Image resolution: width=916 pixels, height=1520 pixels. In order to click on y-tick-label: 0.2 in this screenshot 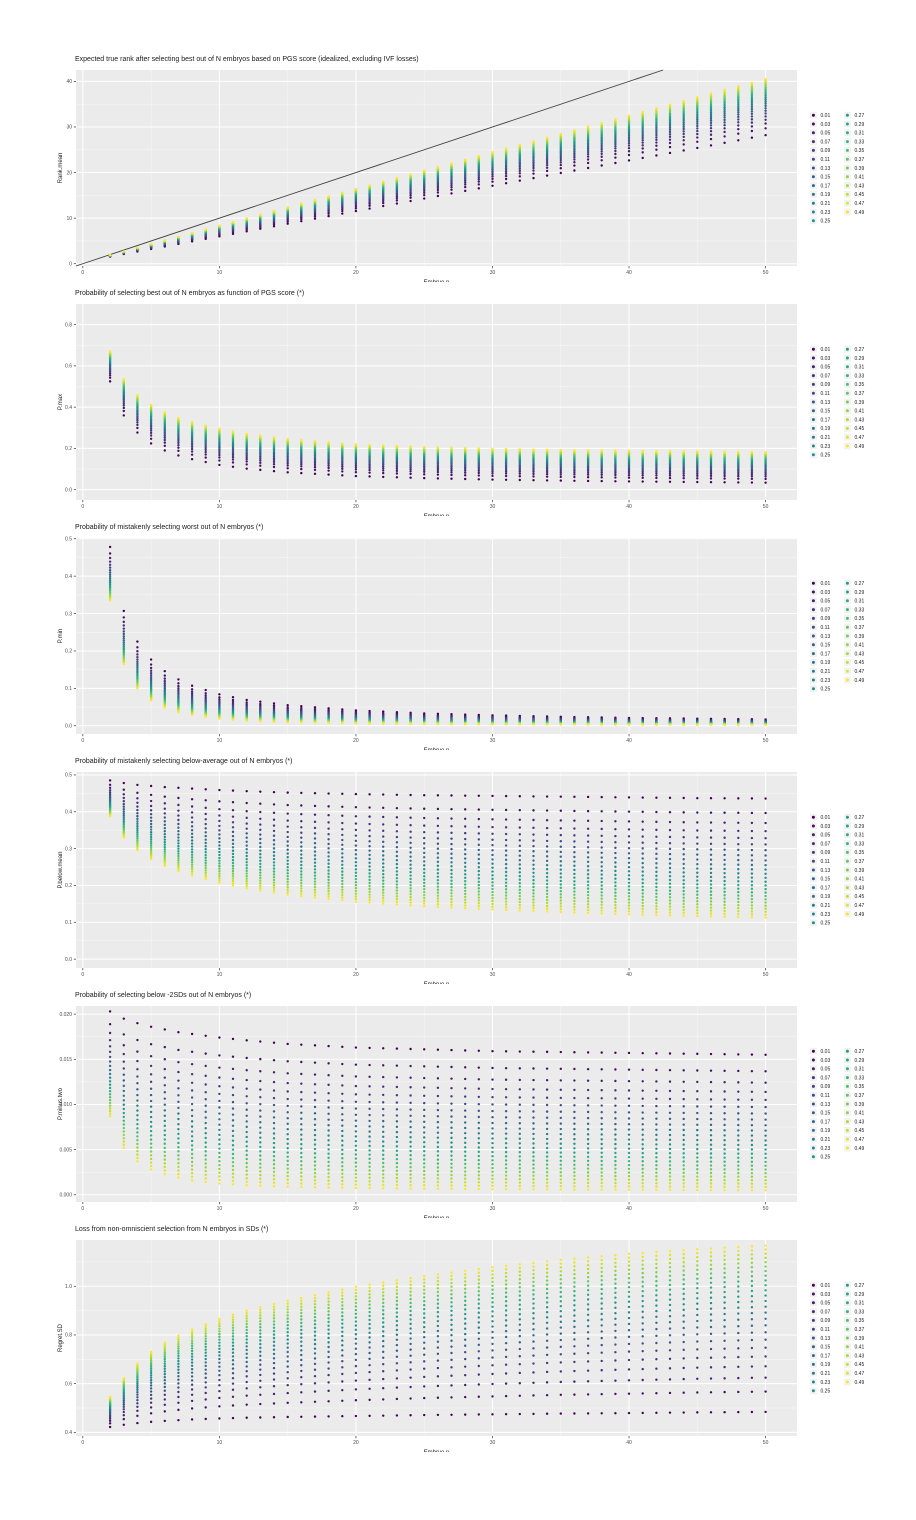, I will do `click(68, 652)`.